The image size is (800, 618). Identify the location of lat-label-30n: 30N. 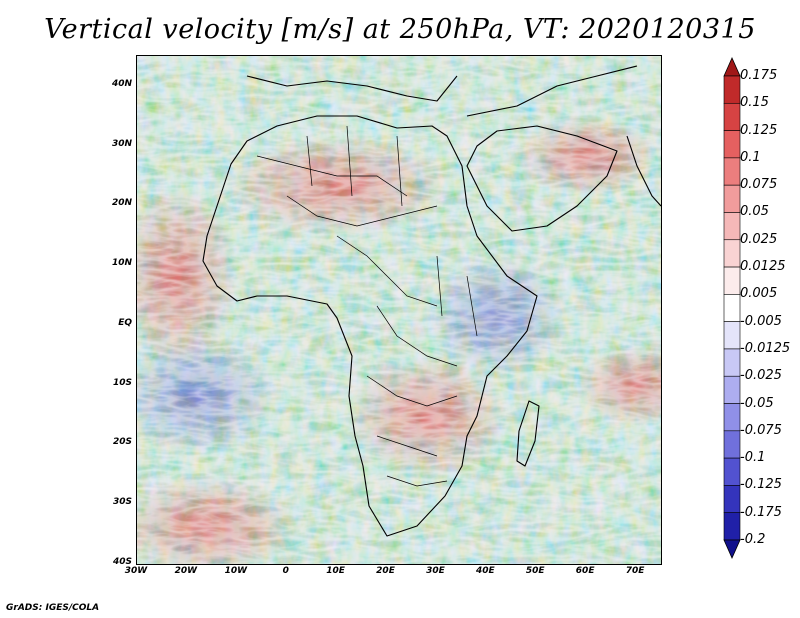
(121, 143).